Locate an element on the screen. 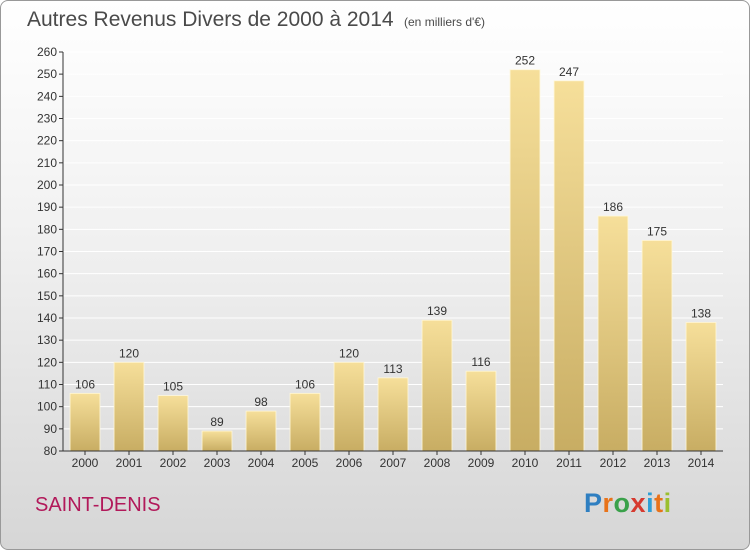  data-label: 98 is located at coordinates (261, 402).